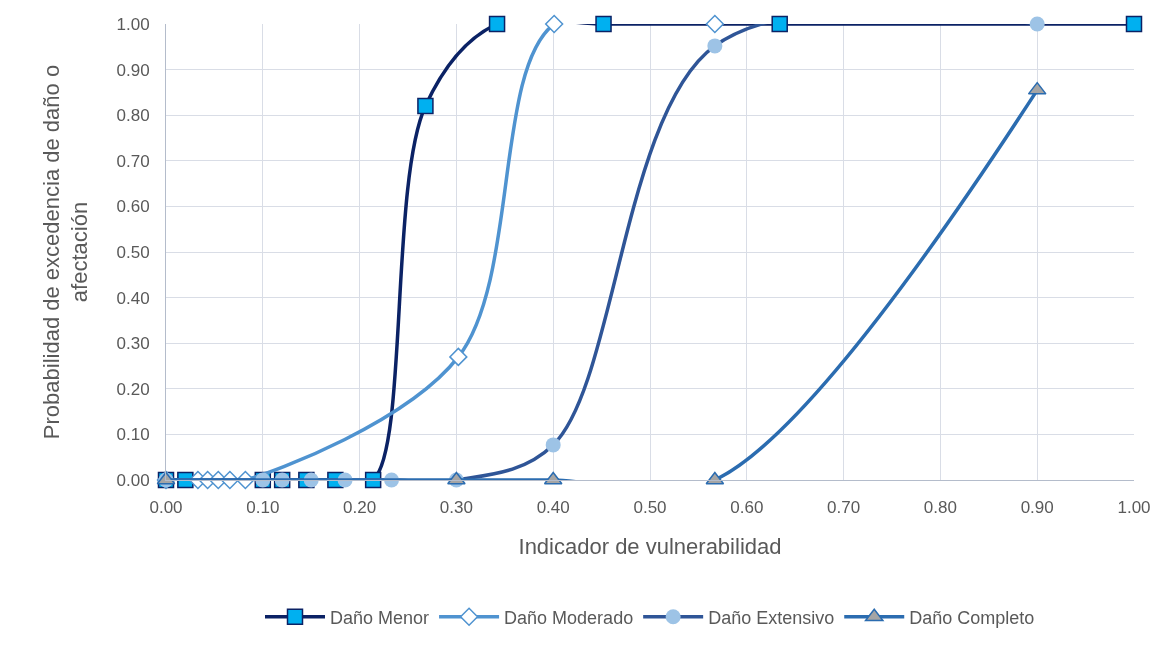 The height and width of the screenshot is (647, 1159). I want to click on y-tick-label: 0.10, so click(133, 435).